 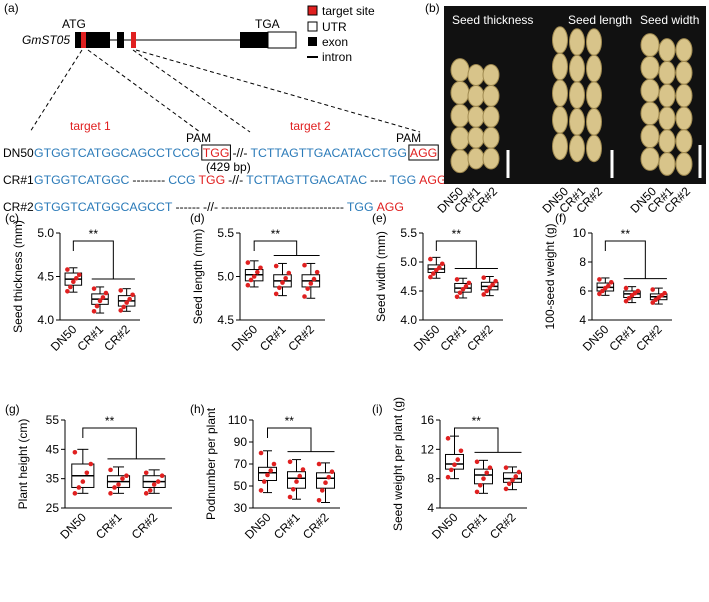 I want to click on y-tick-label: 4.5, so click(x=408, y=291).